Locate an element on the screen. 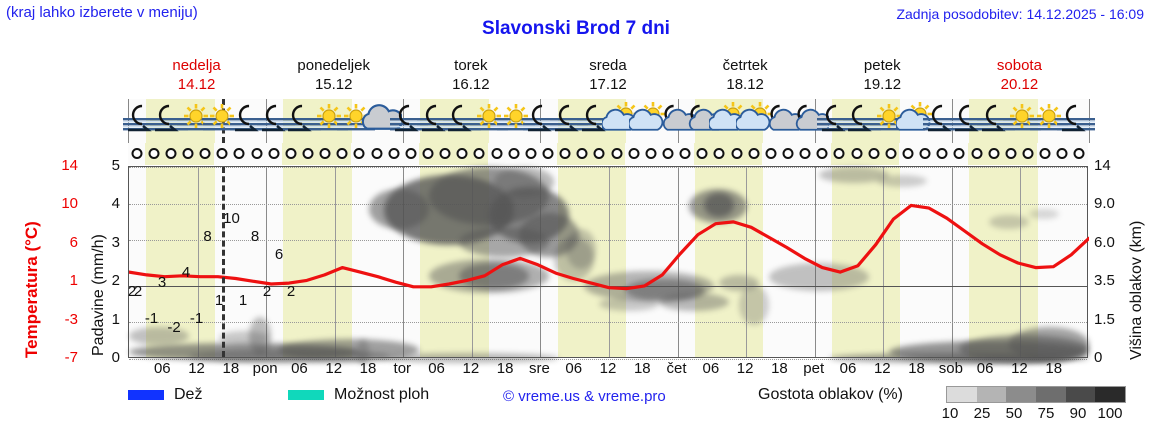  day-name: sobota is located at coordinates (1019, 65).